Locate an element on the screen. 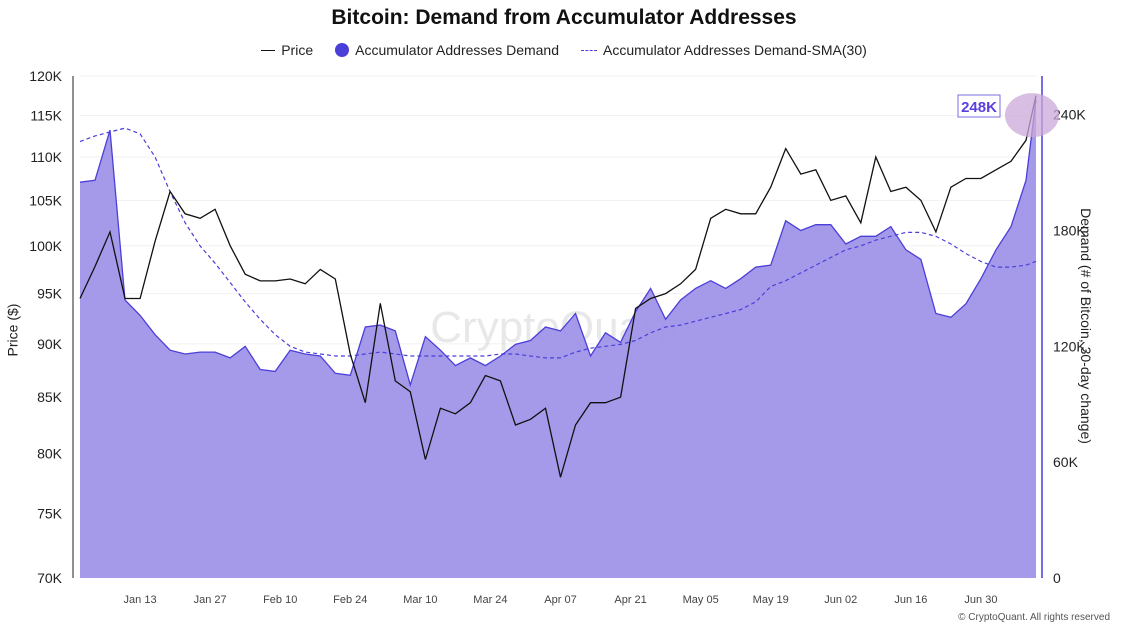 This screenshot has height=632, width=1128. y-left-tick-label: 115K is located at coordinates (46, 116).